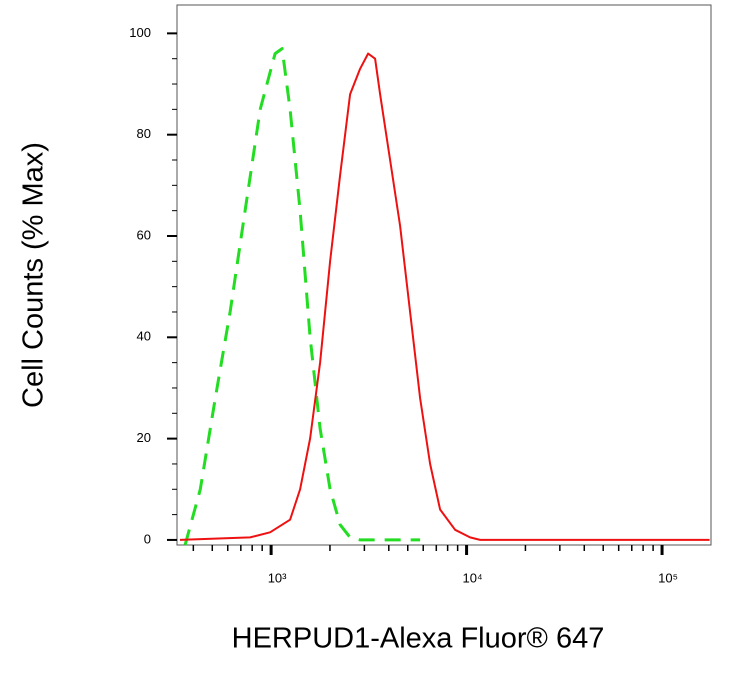 The width and height of the screenshot is (746, 676). What do you see at coordinates (144, 336) in the screenshot?
I see `y-tick-label: 40` at bounding box center [144, 336].